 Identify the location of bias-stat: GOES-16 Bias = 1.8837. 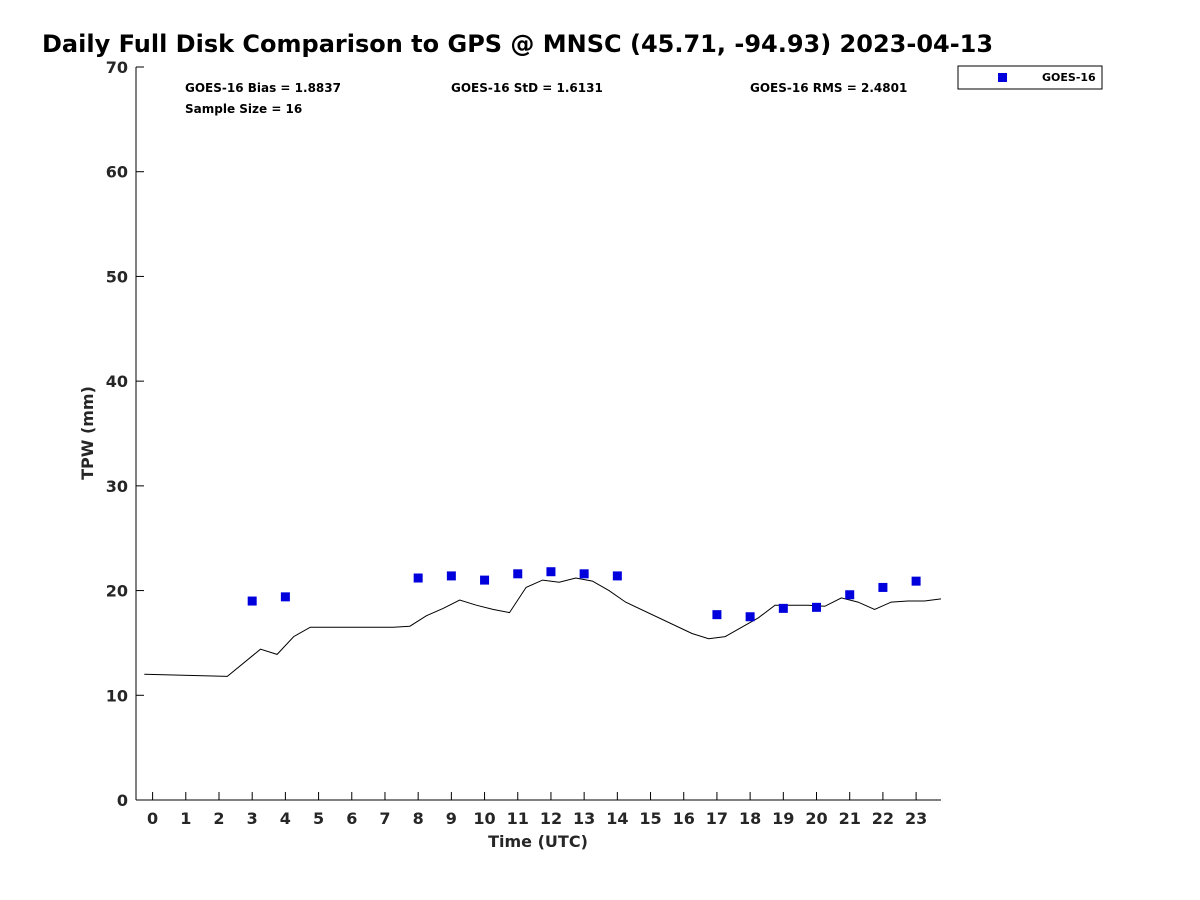
(263, 88).